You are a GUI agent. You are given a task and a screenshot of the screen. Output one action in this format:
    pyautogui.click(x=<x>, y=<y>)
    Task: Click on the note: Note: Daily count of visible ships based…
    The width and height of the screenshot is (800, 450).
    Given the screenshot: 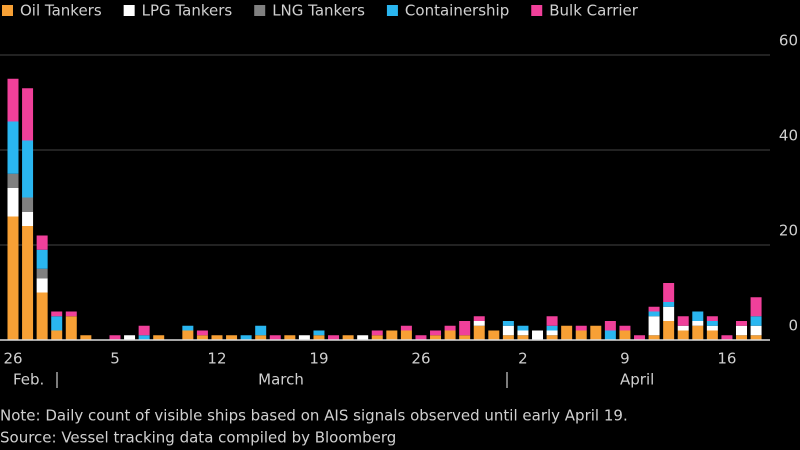 What is the action you would take?
    pyautogui.click(x=314, y=416)
    